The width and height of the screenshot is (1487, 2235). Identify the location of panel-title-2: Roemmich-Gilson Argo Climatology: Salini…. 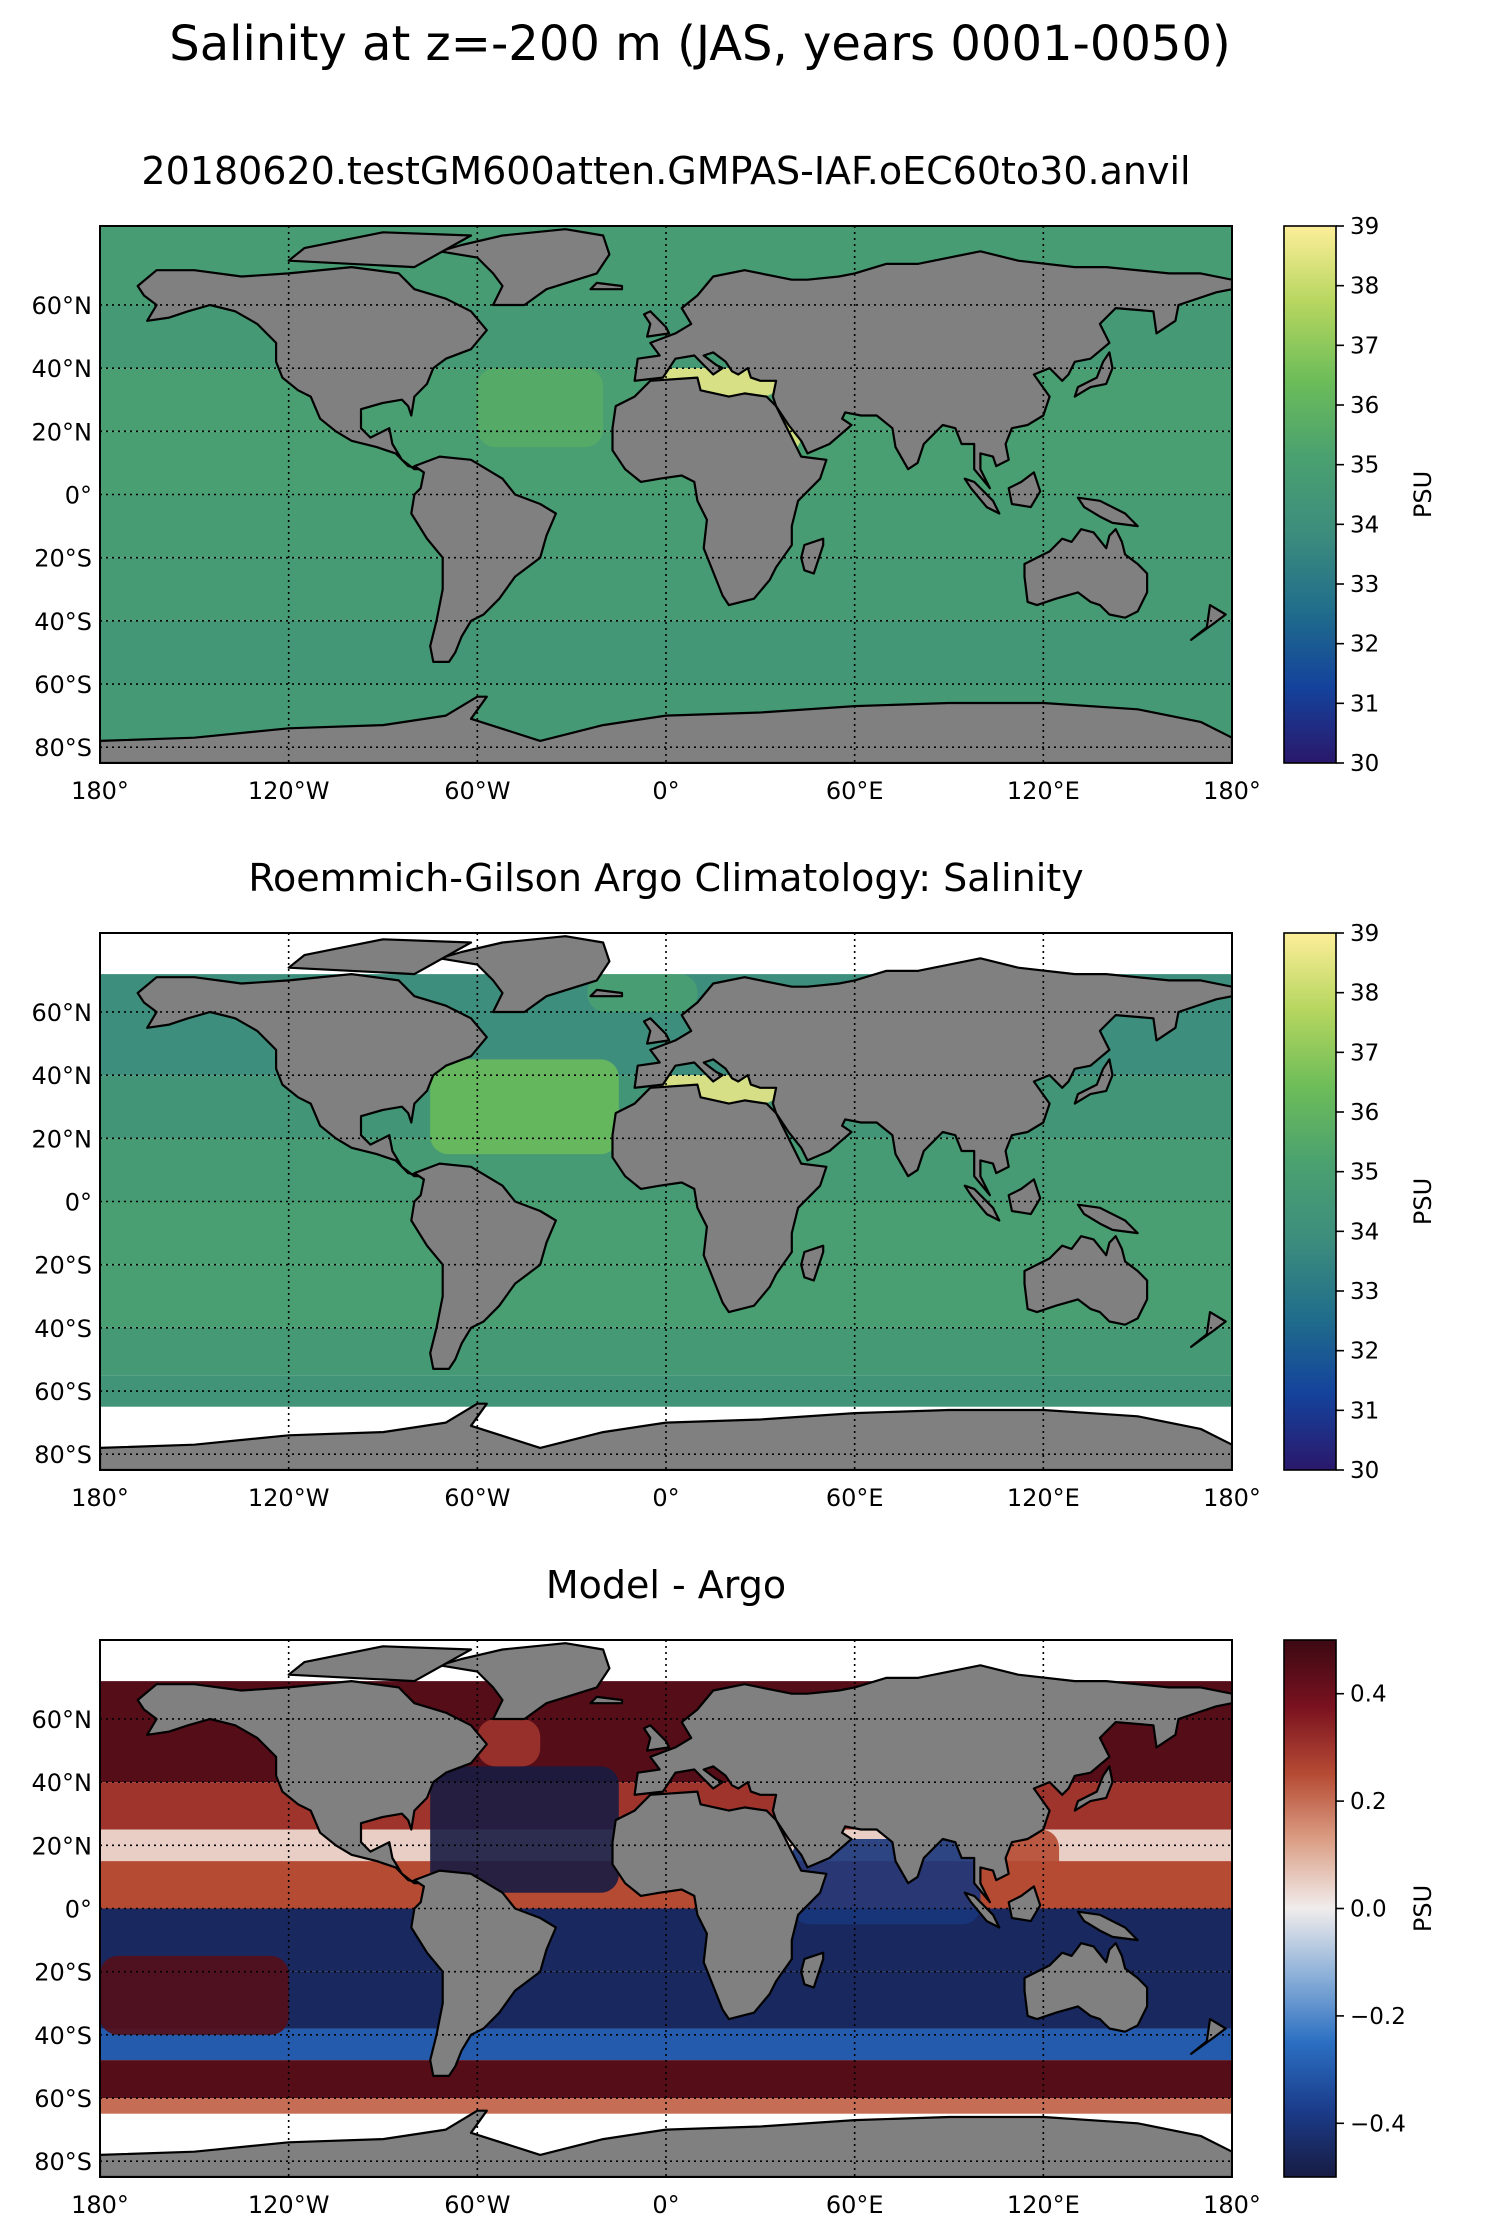
(665, 878).